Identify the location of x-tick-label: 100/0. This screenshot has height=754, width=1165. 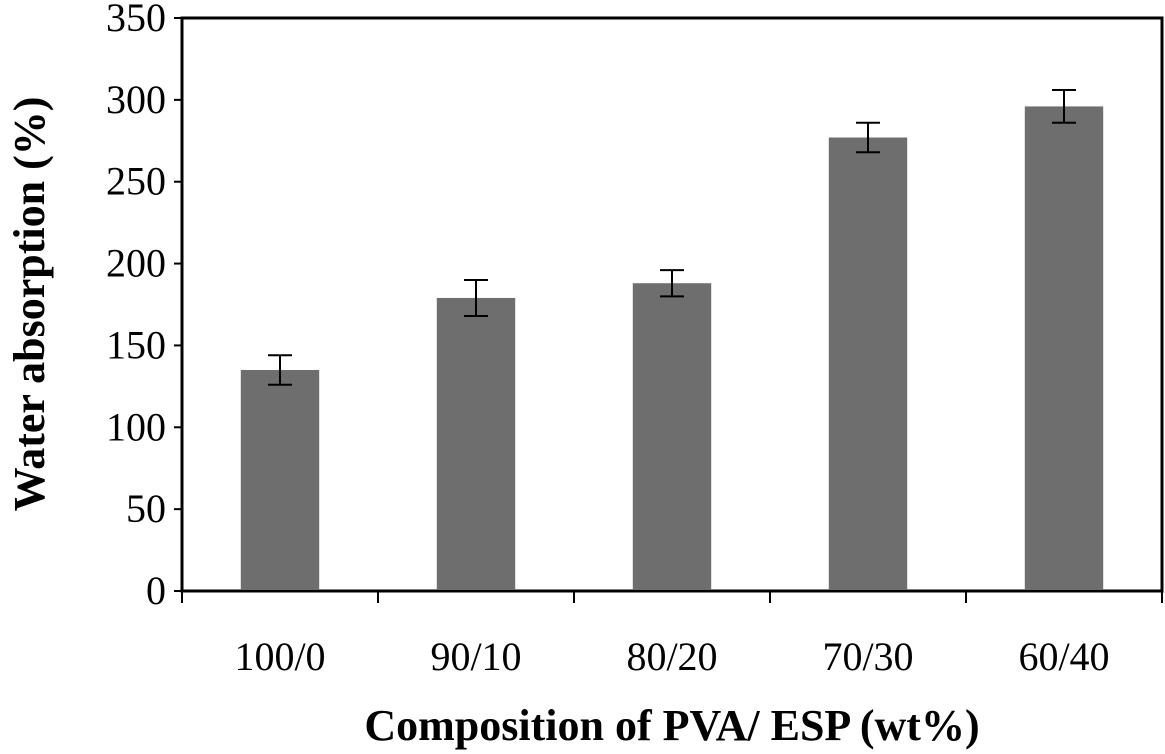
(279, 656).